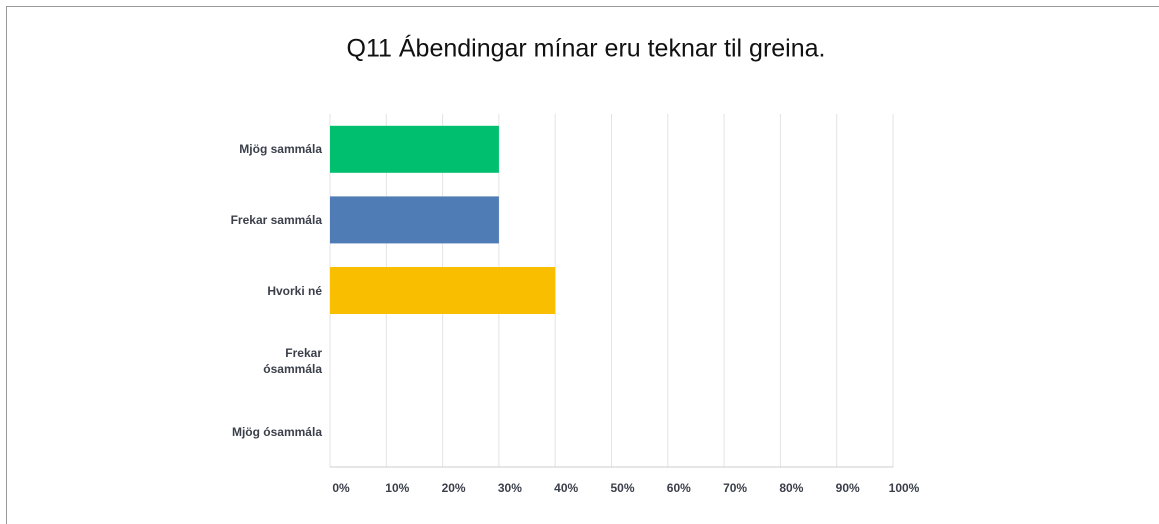 This screenshot has width=1159, height=524. I want to click on x-tick-label: 50%, so click(622, 488).